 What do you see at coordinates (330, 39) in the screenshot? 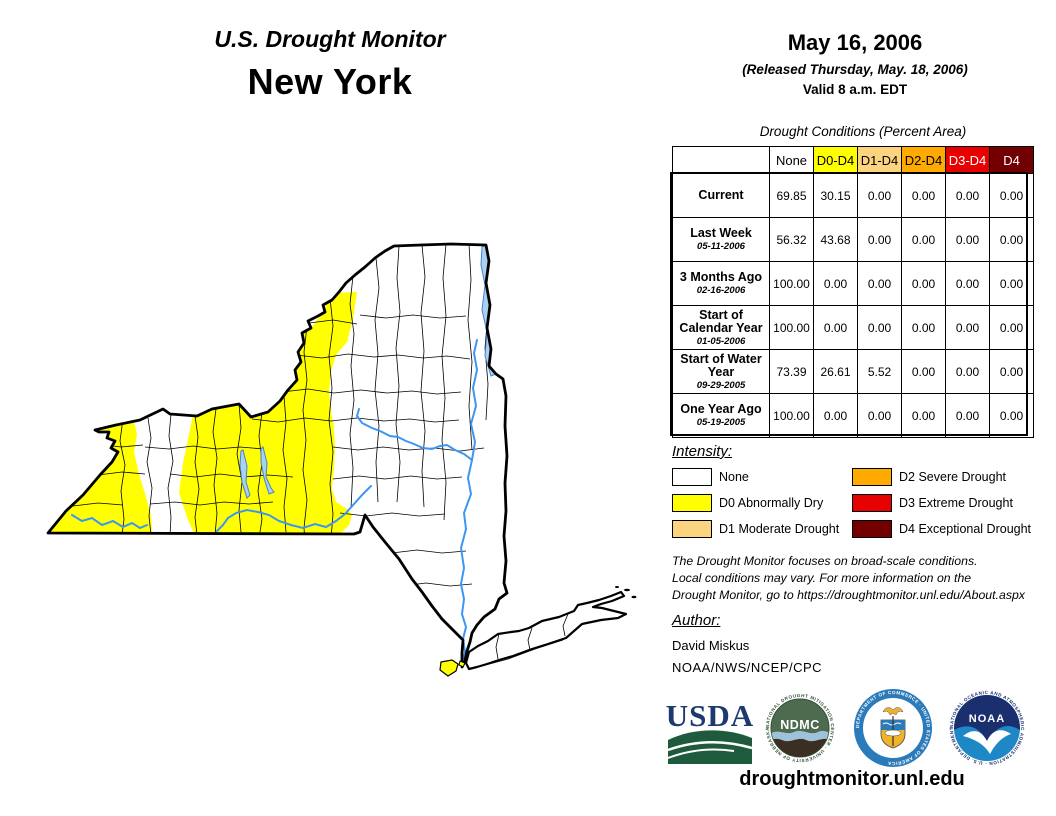
I see `report-title: U.S. Drought Monitor` at bounding box center [330, 39].